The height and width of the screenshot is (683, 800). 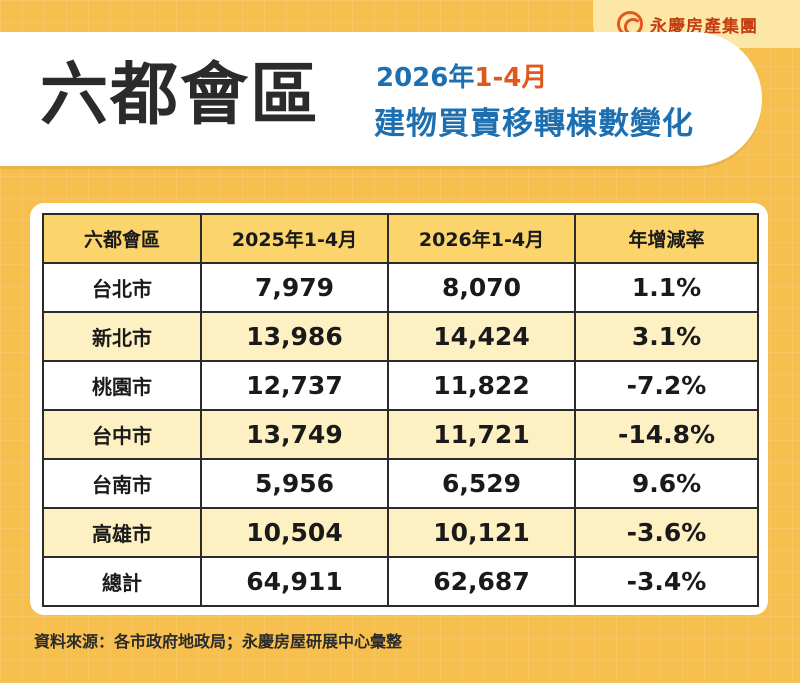 I want to click on region-cell: 桃園市, so click(x=122, y=385).